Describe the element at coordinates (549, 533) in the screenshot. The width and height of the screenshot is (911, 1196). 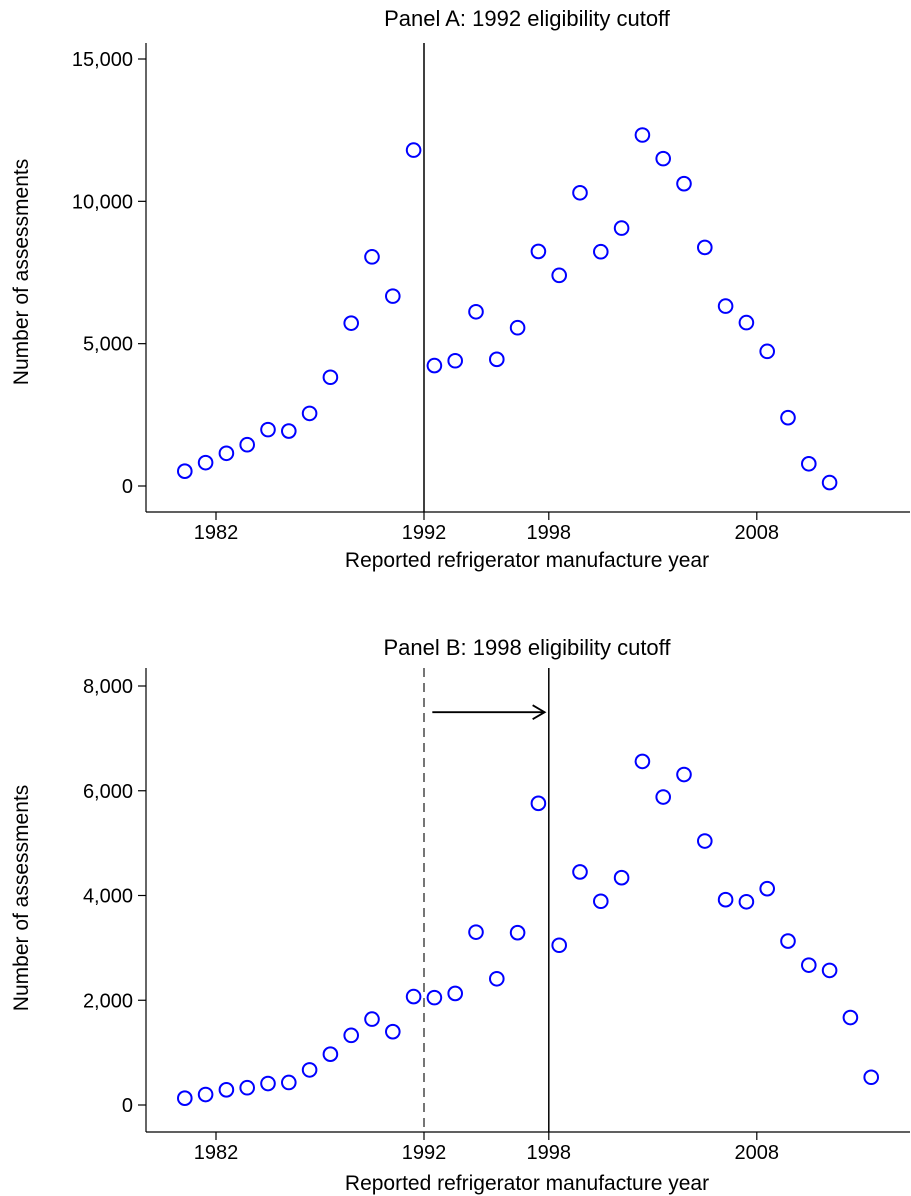
I see `panel-a-x-tick-label: 1998` at that location.